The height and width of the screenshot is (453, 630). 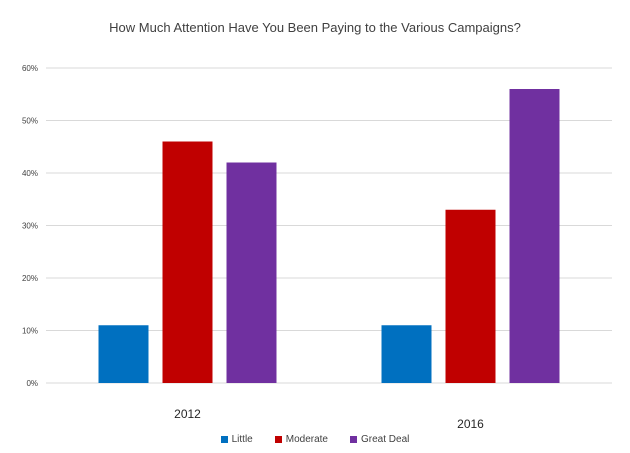 I want to click on legend-label: Moderate, so click(x=306, y=439).